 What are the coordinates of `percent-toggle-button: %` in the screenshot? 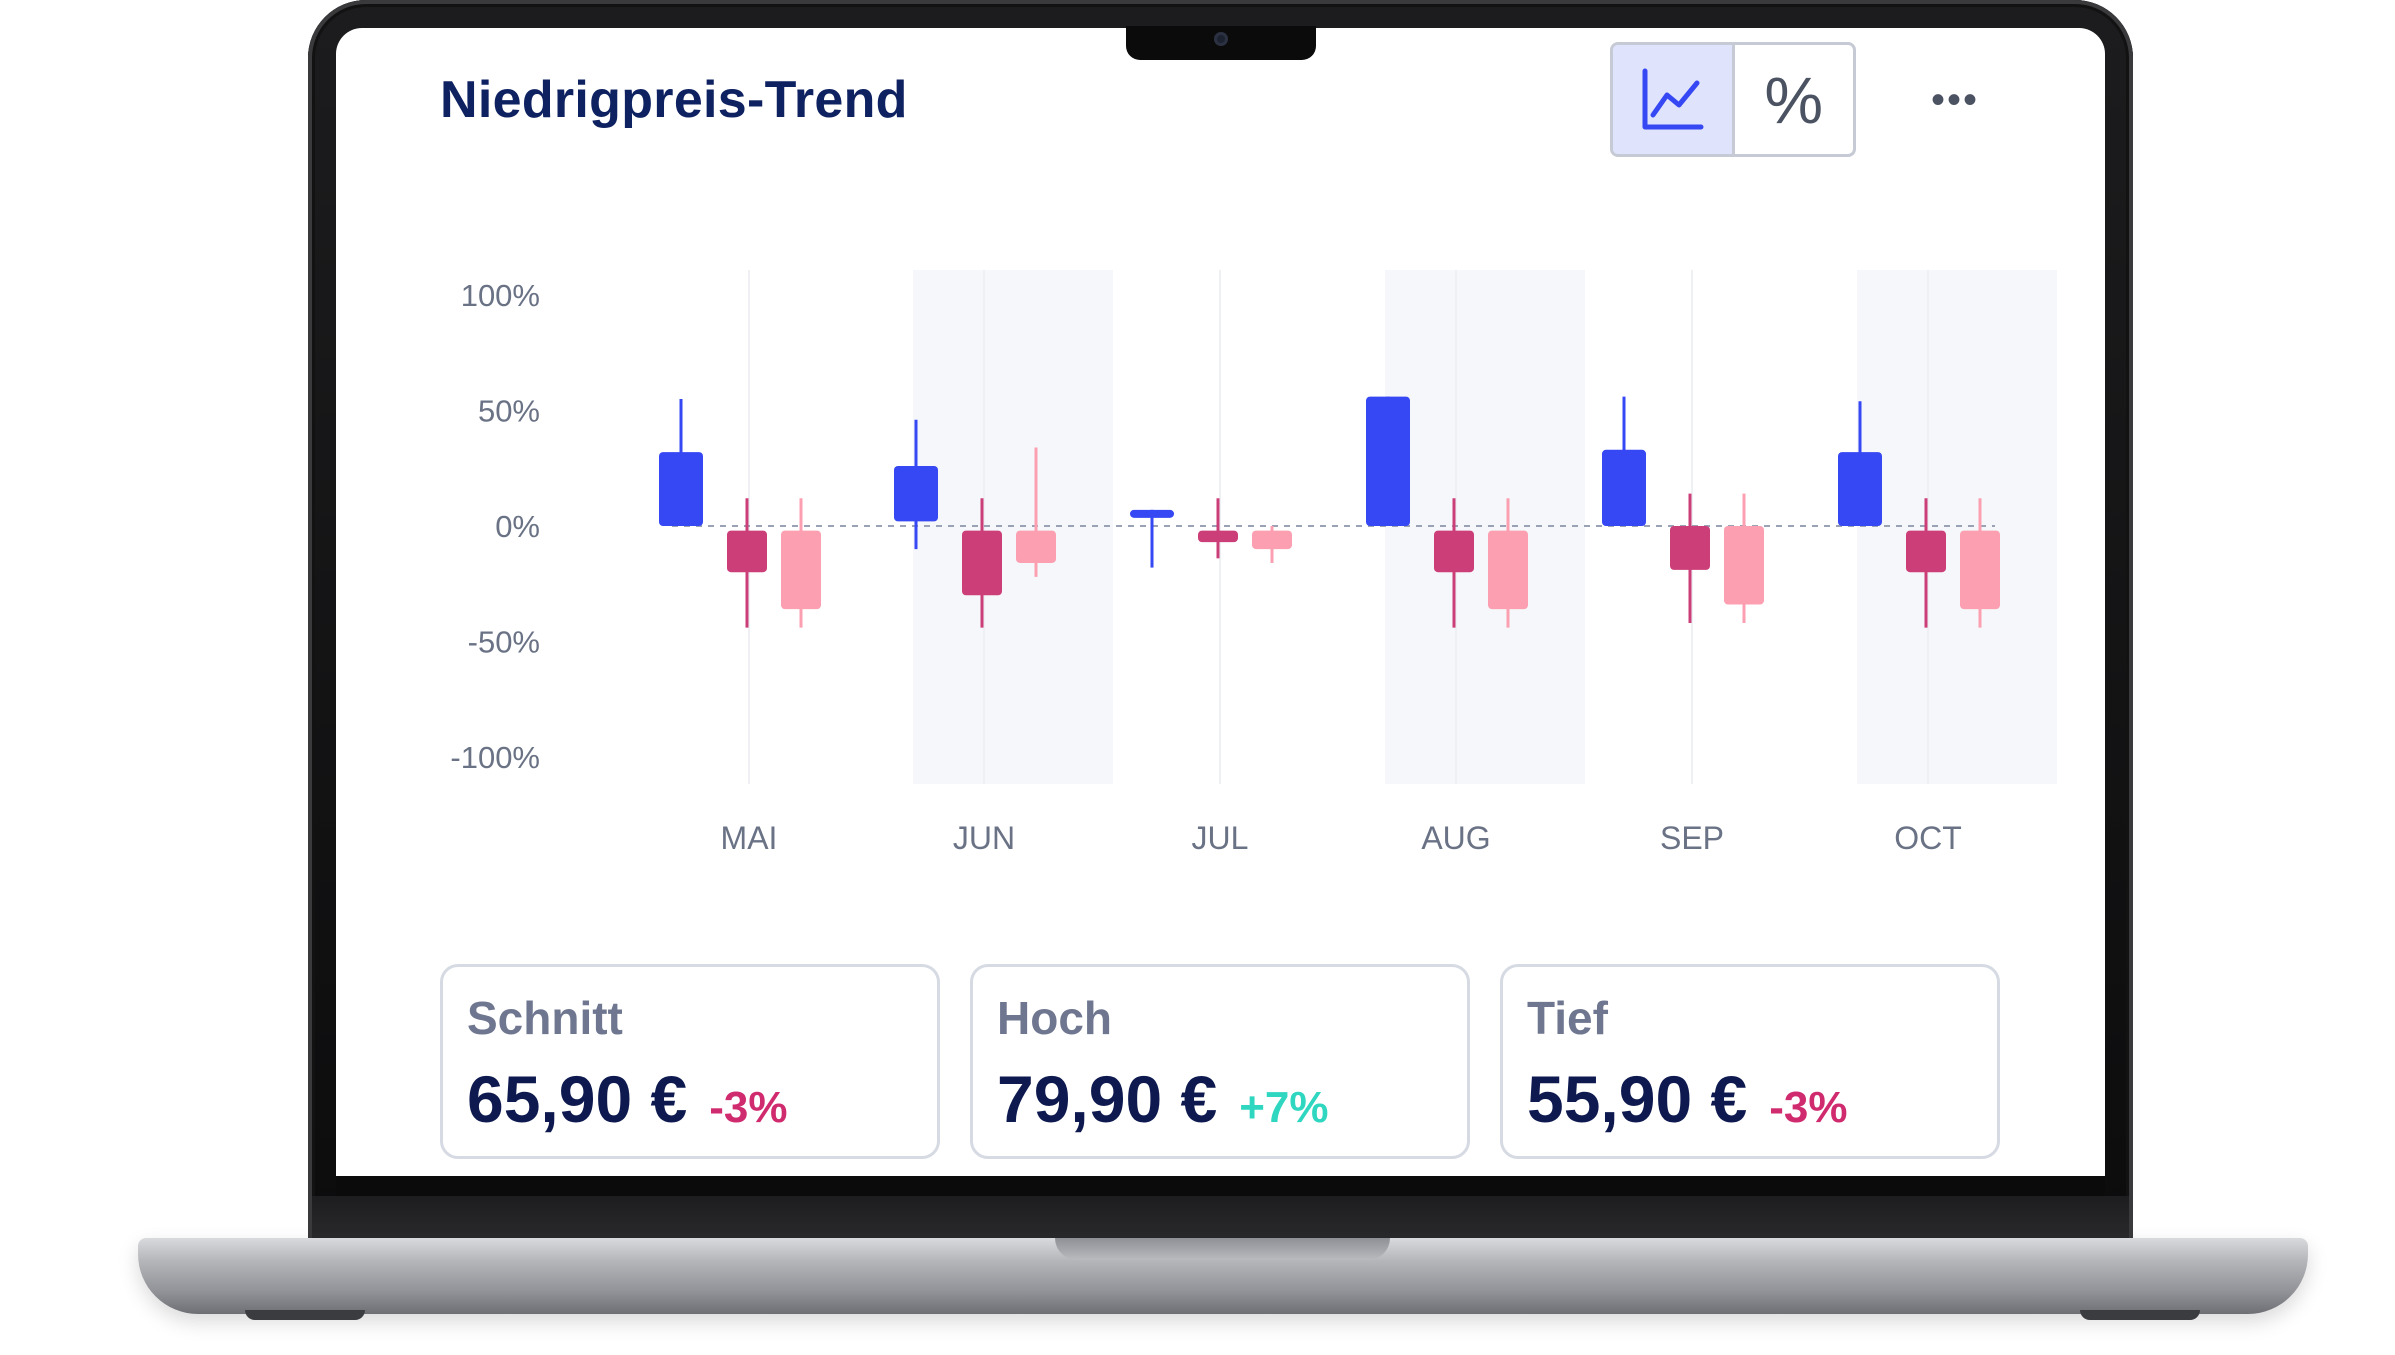 It's located at (1794, 99).